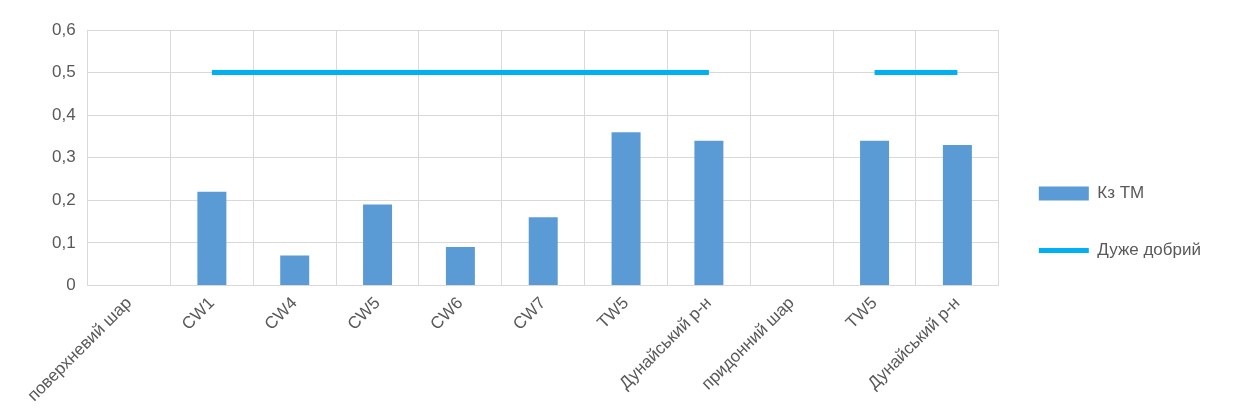 The width and height of the screenshot is (1251, 419). Describe the element at coordinates (63, 157) in the screenshot. I see `y-tick-label: 0,3` at that location.